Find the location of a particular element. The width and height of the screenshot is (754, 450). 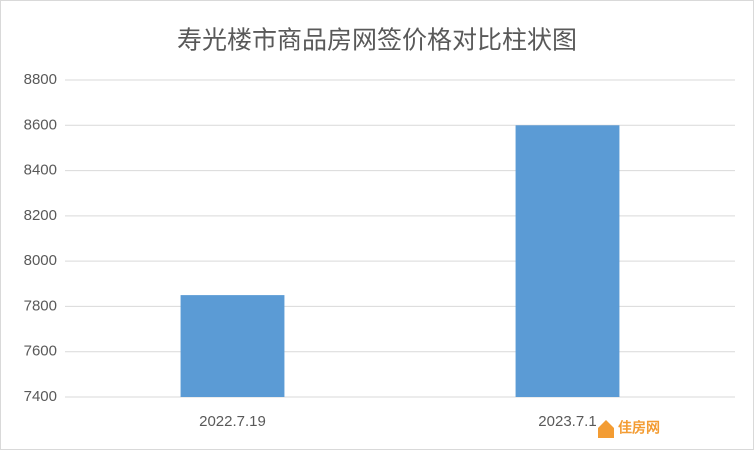

watermark: 佳房网 is located at coordinates (639, 428).